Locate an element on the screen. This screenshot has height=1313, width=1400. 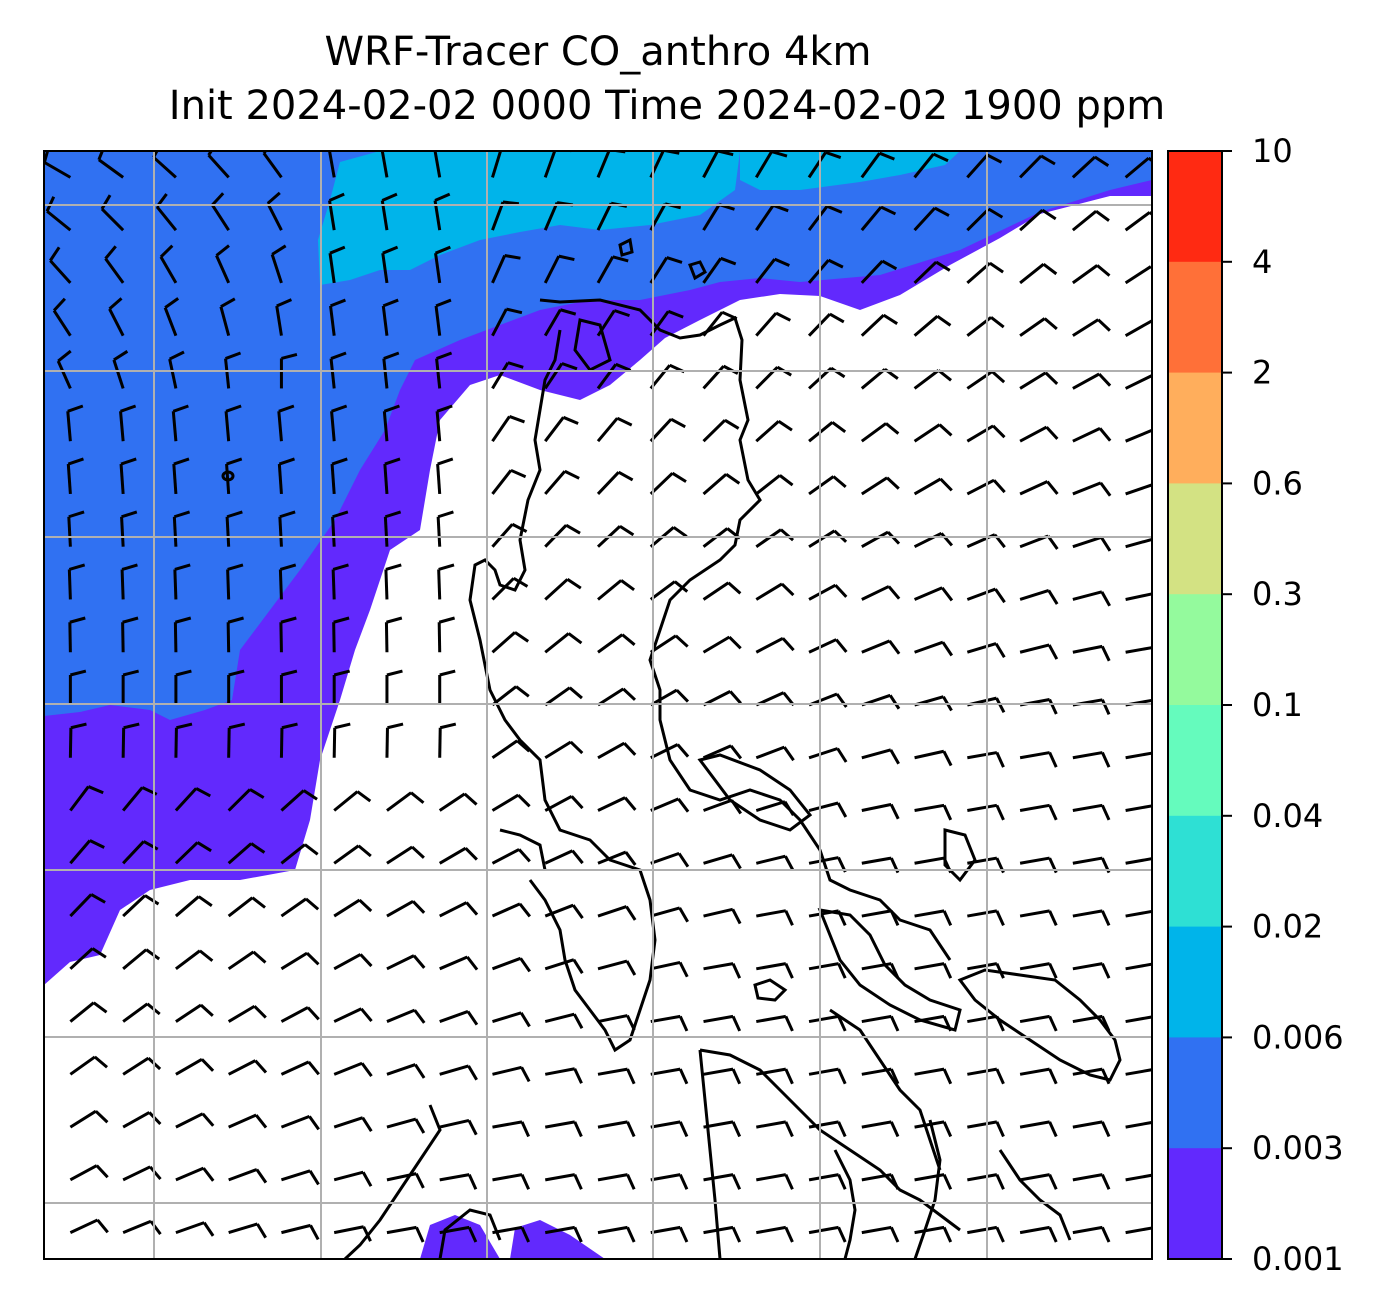
colorbar-tick-label: 0.1 is located at coordinates (1277, 705).